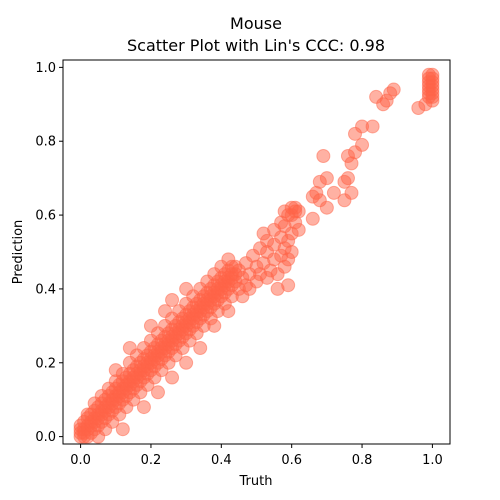  What do you see at coordinates (49, 253) in the screenshot?
I see `y-axis-ticks: 0.0 0.2 0.4 0.6 0.8 1.0` at bounding box center [49, 253].